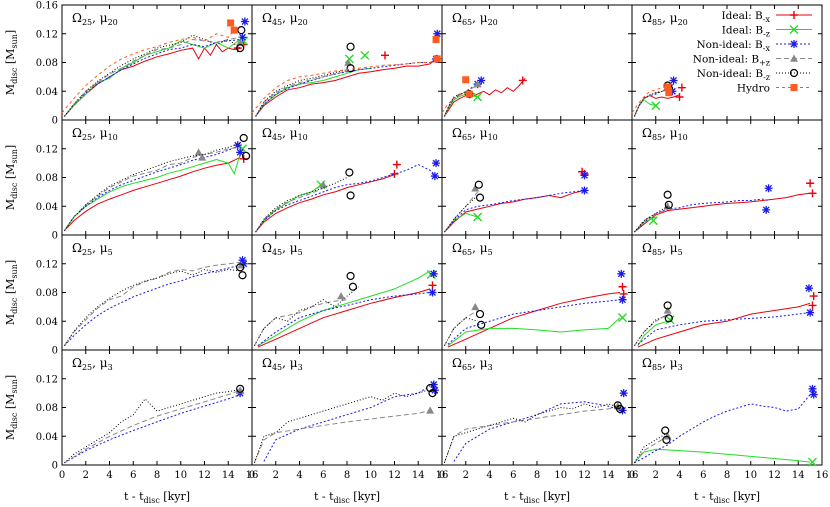 The height and width of the screenshot is (507, 830). Describe the element at coordinates (753, 89) in the screenshot. I see `legend-label: Hydro` at that location.